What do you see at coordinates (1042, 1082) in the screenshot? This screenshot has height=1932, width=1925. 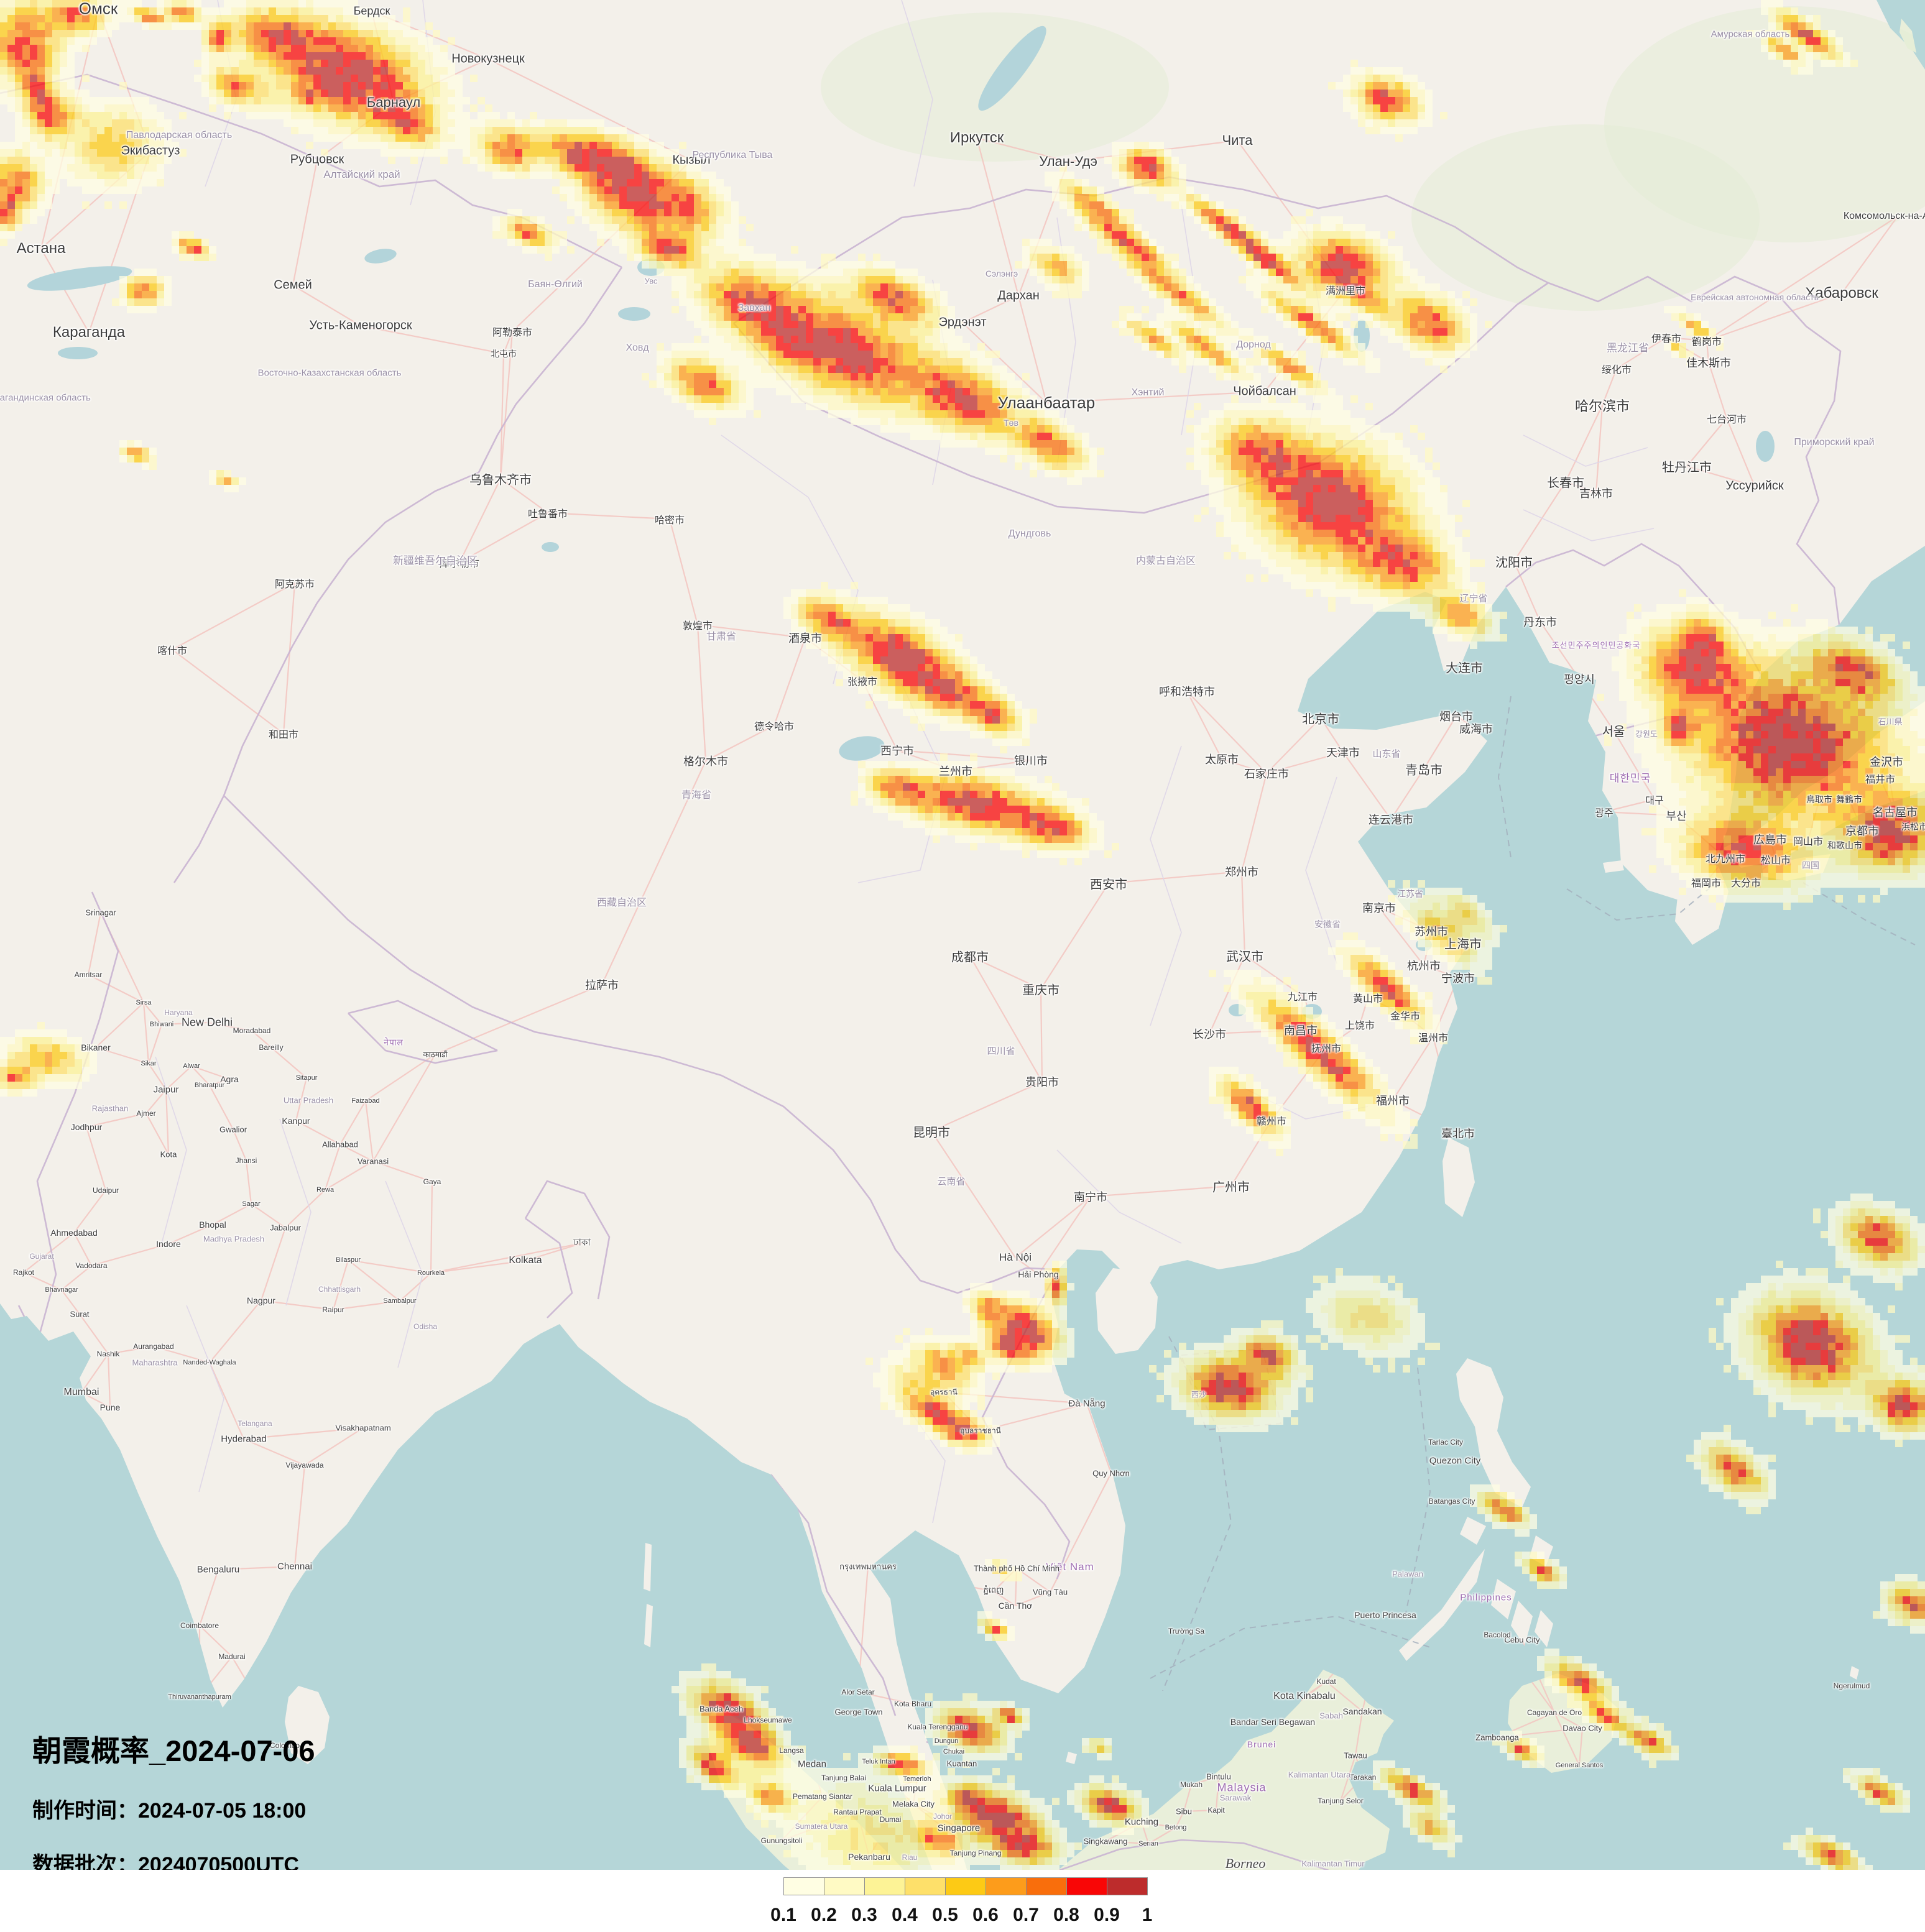 I see `map-label-city: 贵阳市` at bounding box center [1042, 1082].